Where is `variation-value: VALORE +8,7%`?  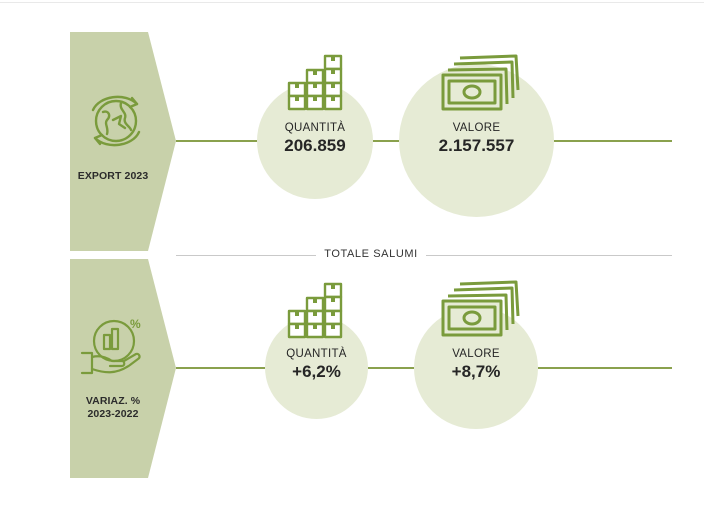
variation-value: VALORE +8,7% is located at coordinates (476, 365).